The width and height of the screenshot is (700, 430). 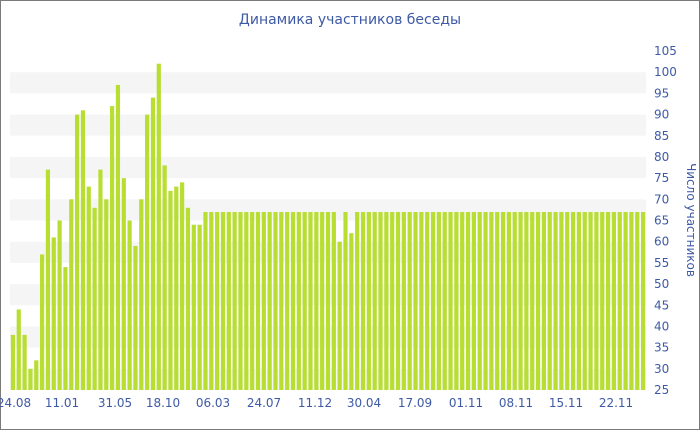 I want to click on y-tick-label: 65, so click(x=661, y=221).